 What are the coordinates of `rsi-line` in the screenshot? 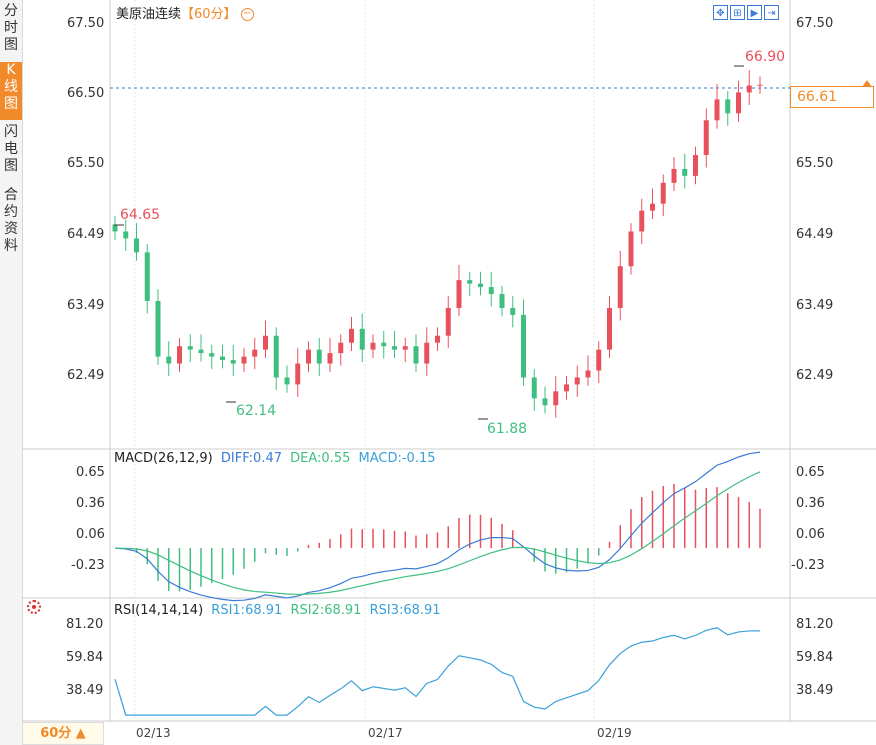 It's located at (437, 671).